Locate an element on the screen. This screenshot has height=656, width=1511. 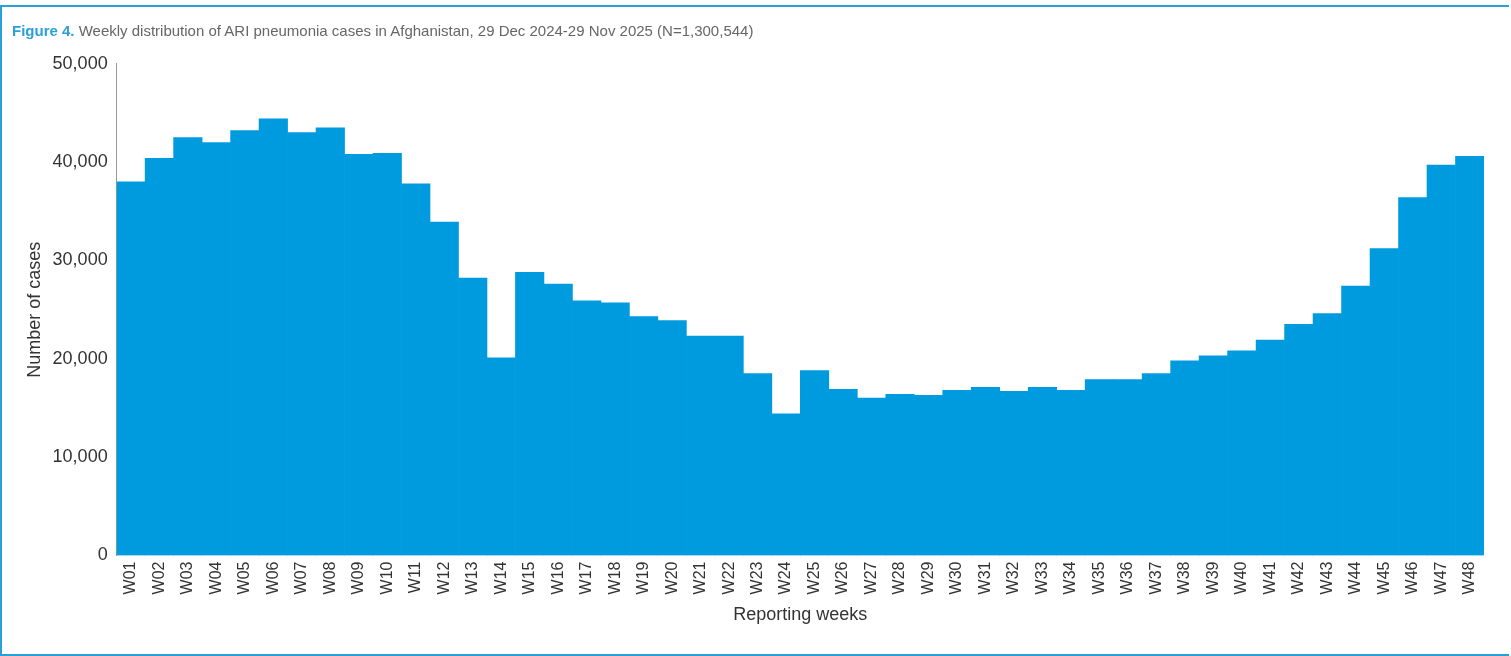
y-tick-label: 0 is located at coordinates (102, 554).